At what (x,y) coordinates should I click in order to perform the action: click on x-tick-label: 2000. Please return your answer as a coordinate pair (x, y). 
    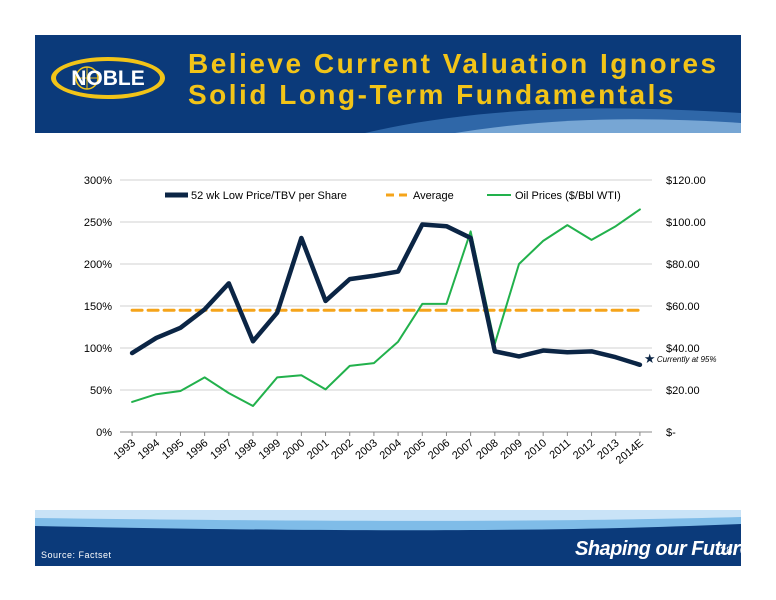
    Looking at the image, I should click on (294, 449).